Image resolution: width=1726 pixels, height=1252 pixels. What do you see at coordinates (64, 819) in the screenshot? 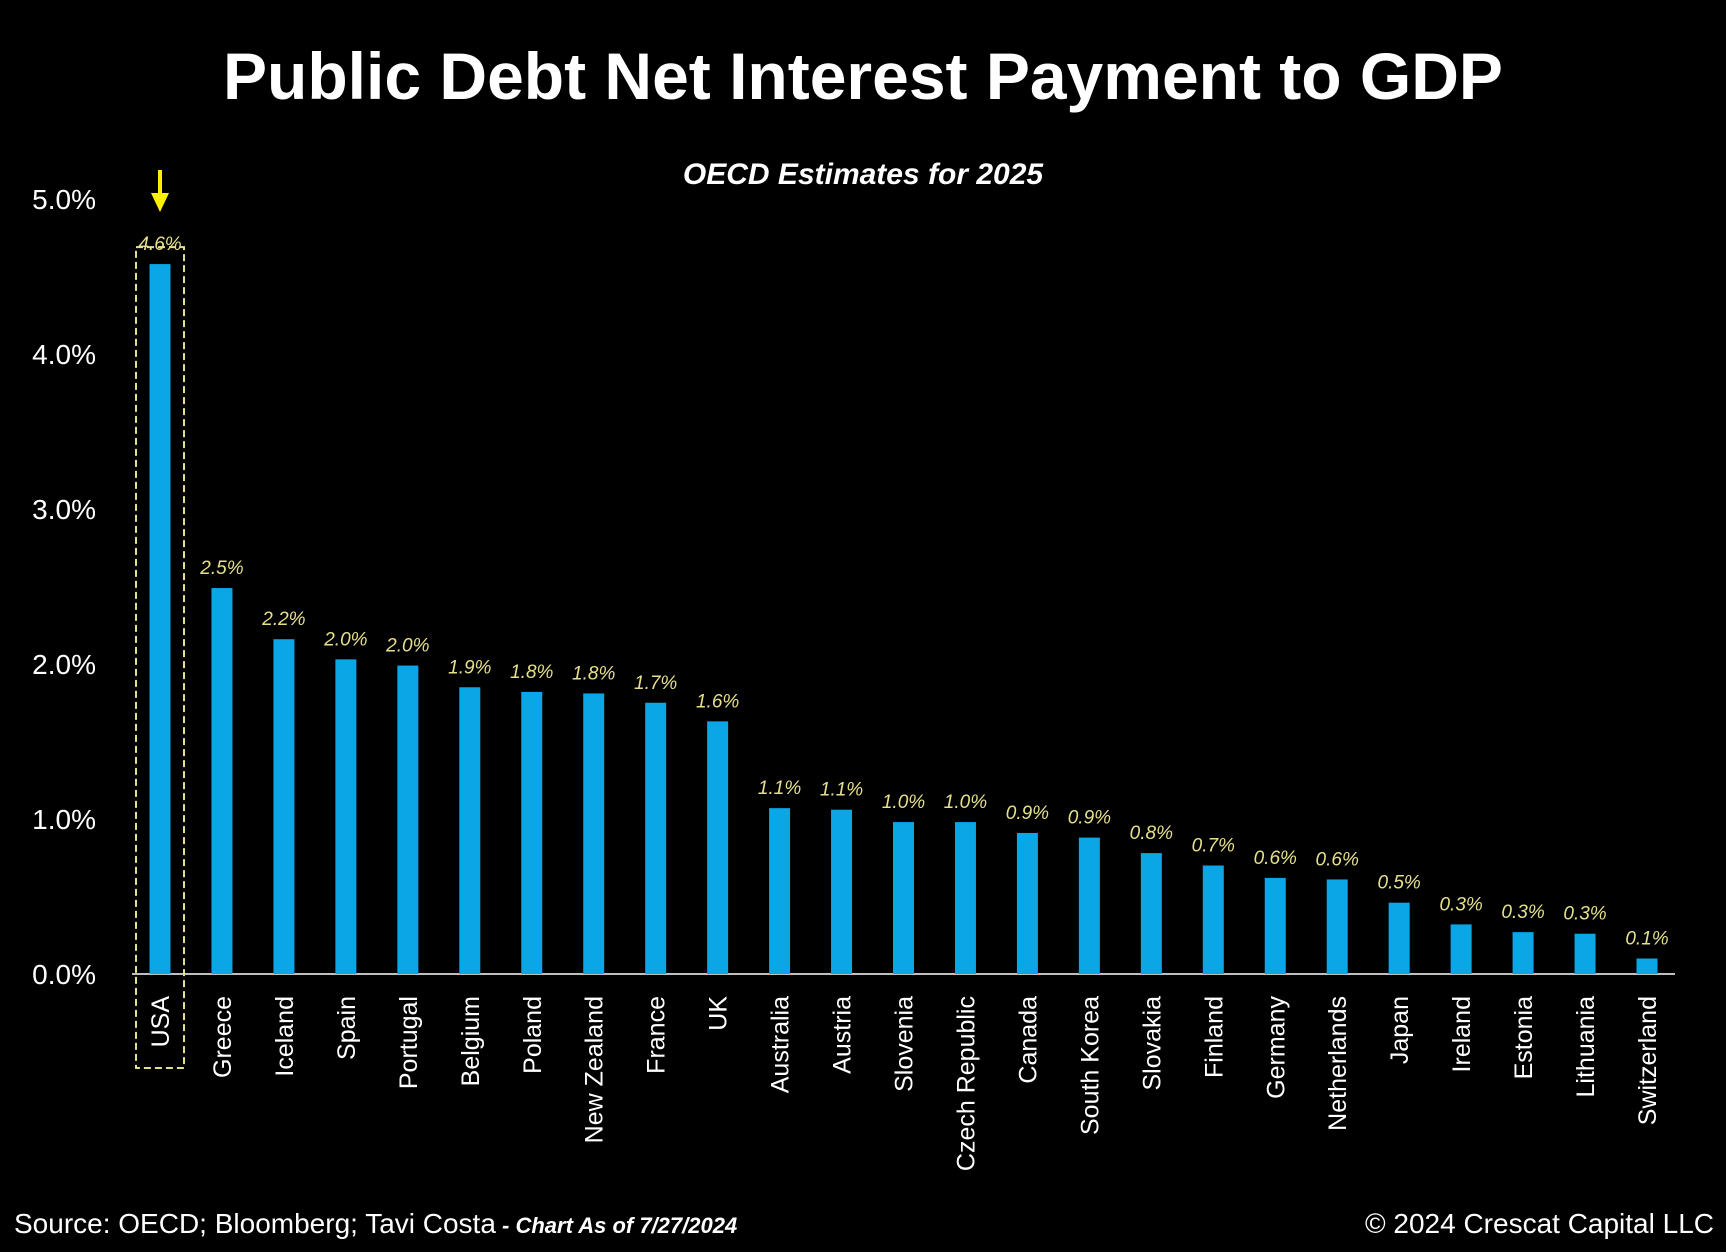
I see `y-tick-label: 1.0%` at bounding box center [64, 819].